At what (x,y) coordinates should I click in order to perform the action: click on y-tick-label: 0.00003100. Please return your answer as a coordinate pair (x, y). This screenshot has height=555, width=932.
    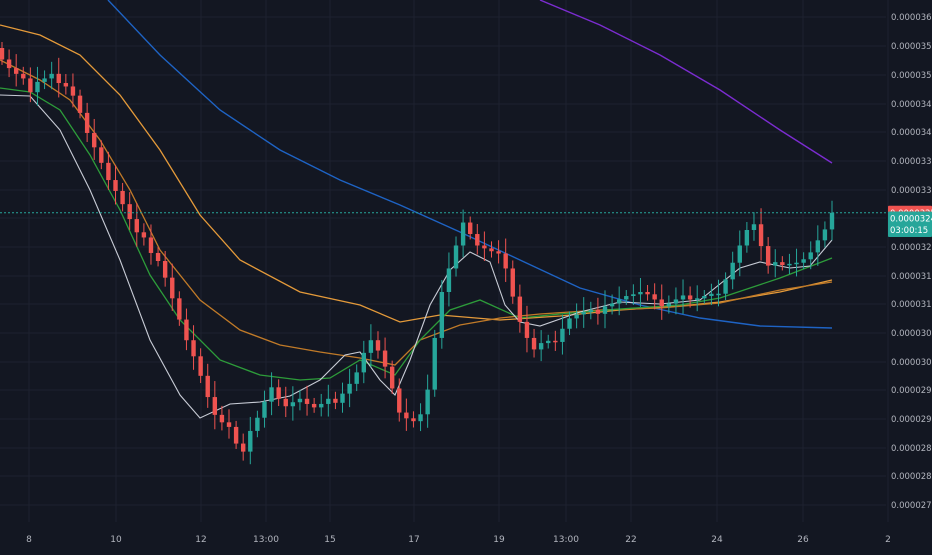
    Looking at the image, I should click on (911, 305).